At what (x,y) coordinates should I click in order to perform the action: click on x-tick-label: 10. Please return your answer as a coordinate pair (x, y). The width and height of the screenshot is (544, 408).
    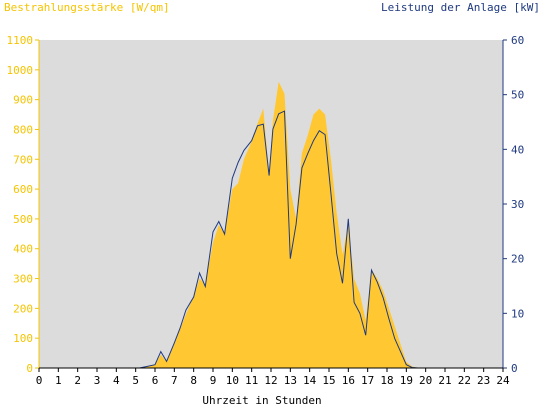
    Looking at the image, I should click on (232, 380).